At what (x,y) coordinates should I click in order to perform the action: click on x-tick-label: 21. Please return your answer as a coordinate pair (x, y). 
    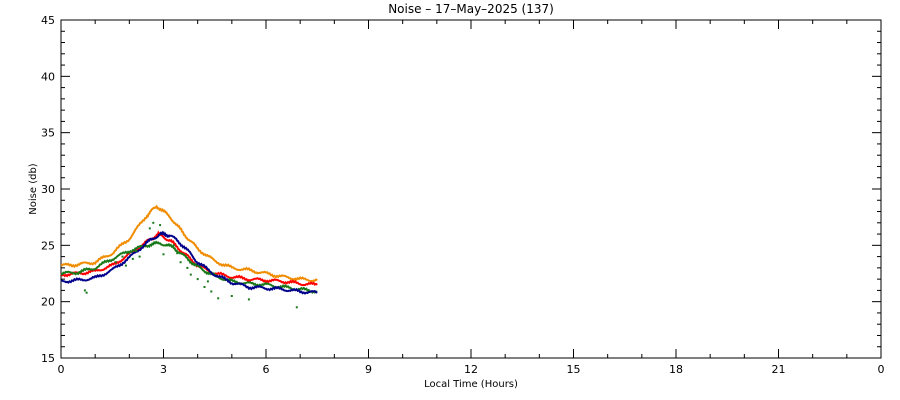
    Looking at the image, I should click on (779, 369).